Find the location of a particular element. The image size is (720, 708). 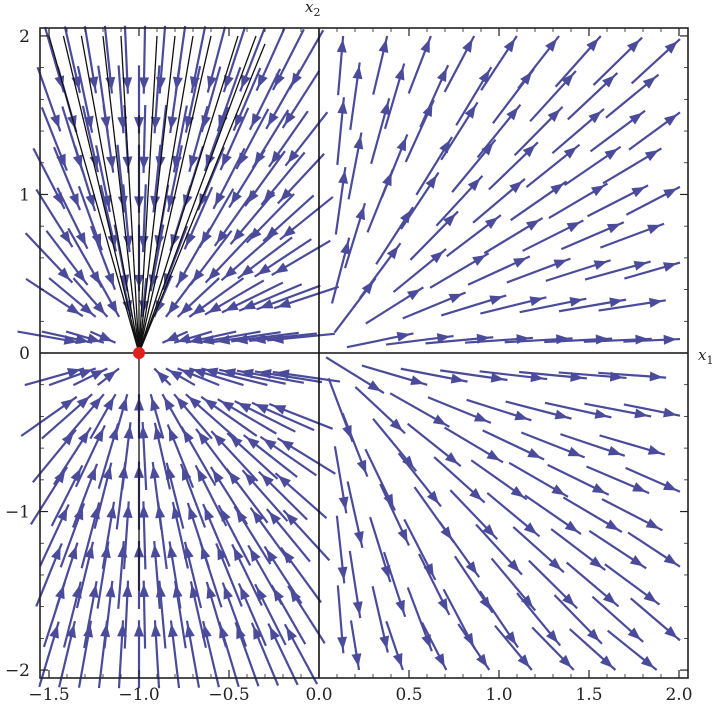

x-tick-label: 1.0 is located at coordinates (498, 695).